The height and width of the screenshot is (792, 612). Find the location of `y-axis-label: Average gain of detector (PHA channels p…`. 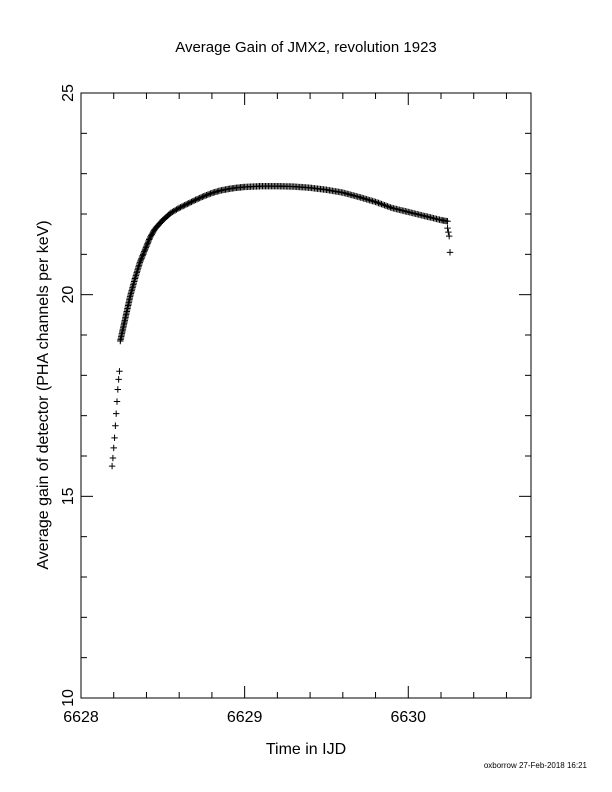

y-axis-label: Average gain of detector (PHA channels p… is located at coordinates (43, 394).